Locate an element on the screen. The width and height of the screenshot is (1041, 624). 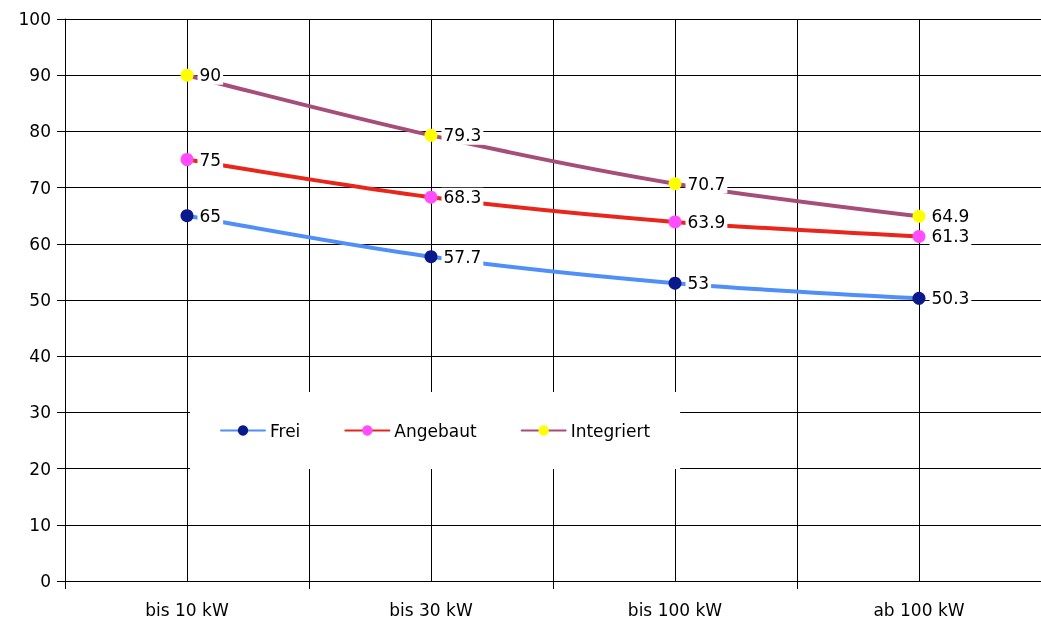
data-label: 65 is located at coordinates (210, 215).